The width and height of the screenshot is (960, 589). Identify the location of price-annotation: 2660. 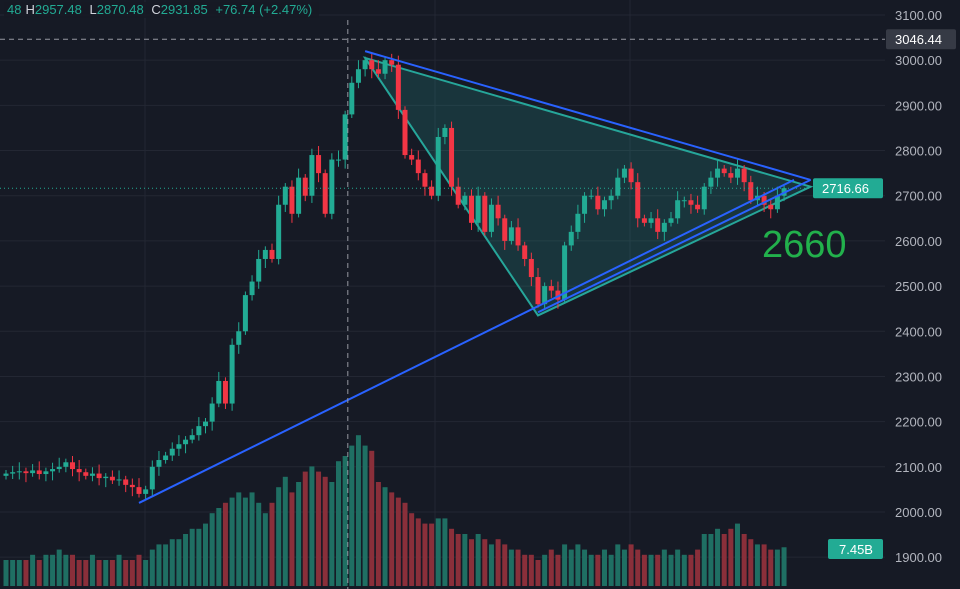
(804, 245).